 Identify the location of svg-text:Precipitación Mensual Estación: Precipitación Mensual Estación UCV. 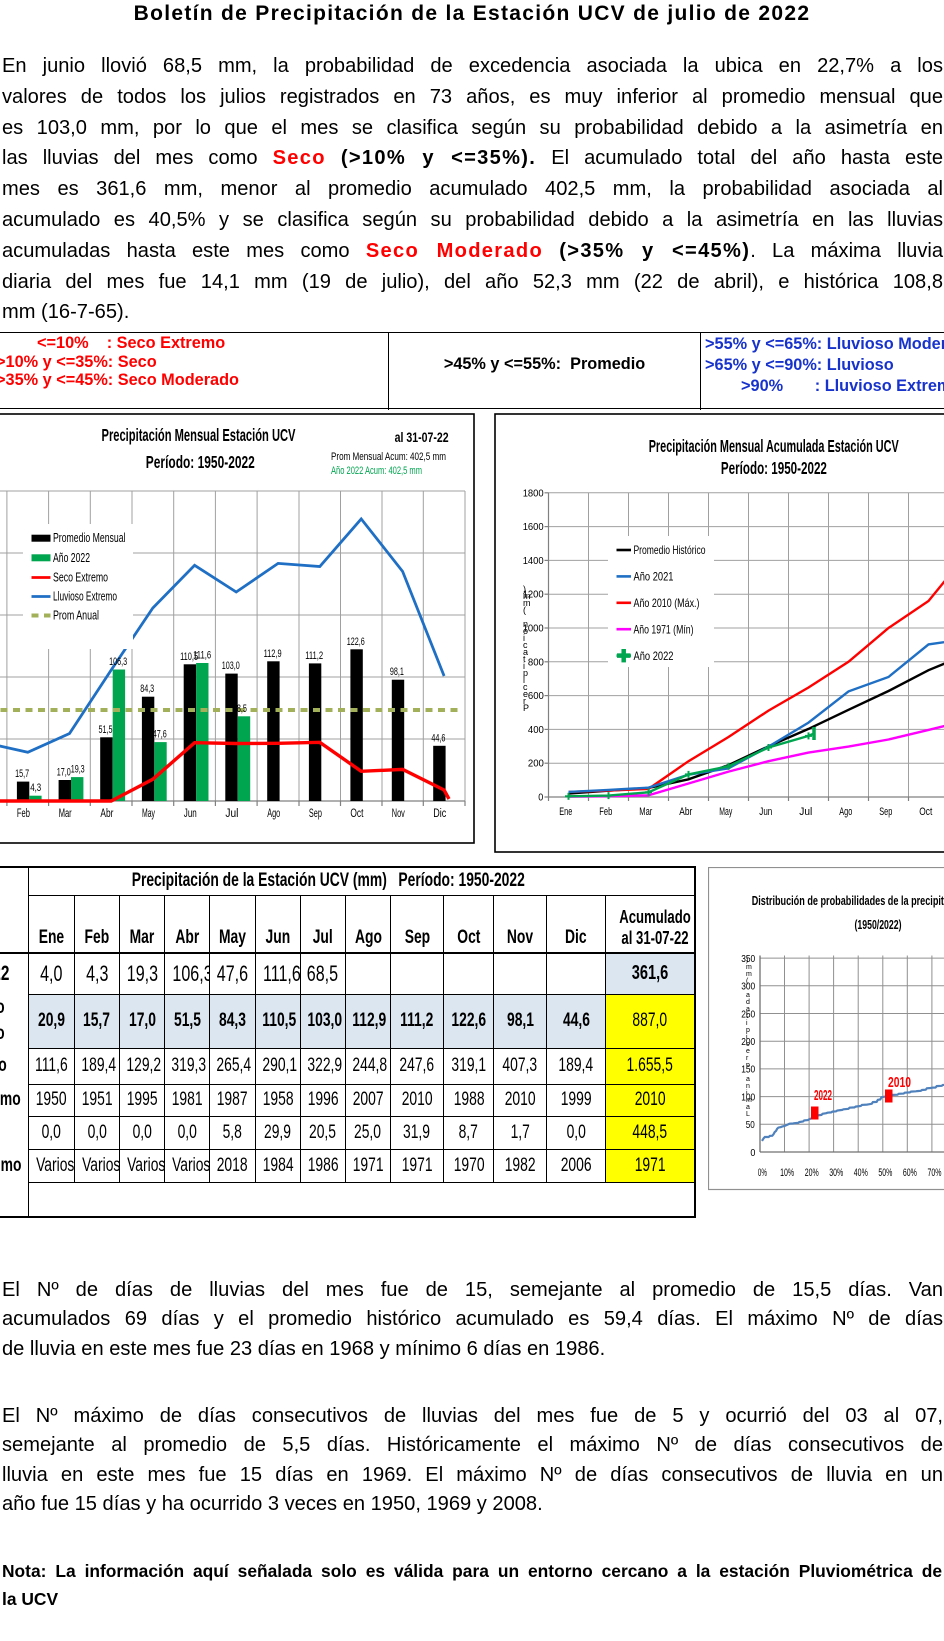
(199, 435).